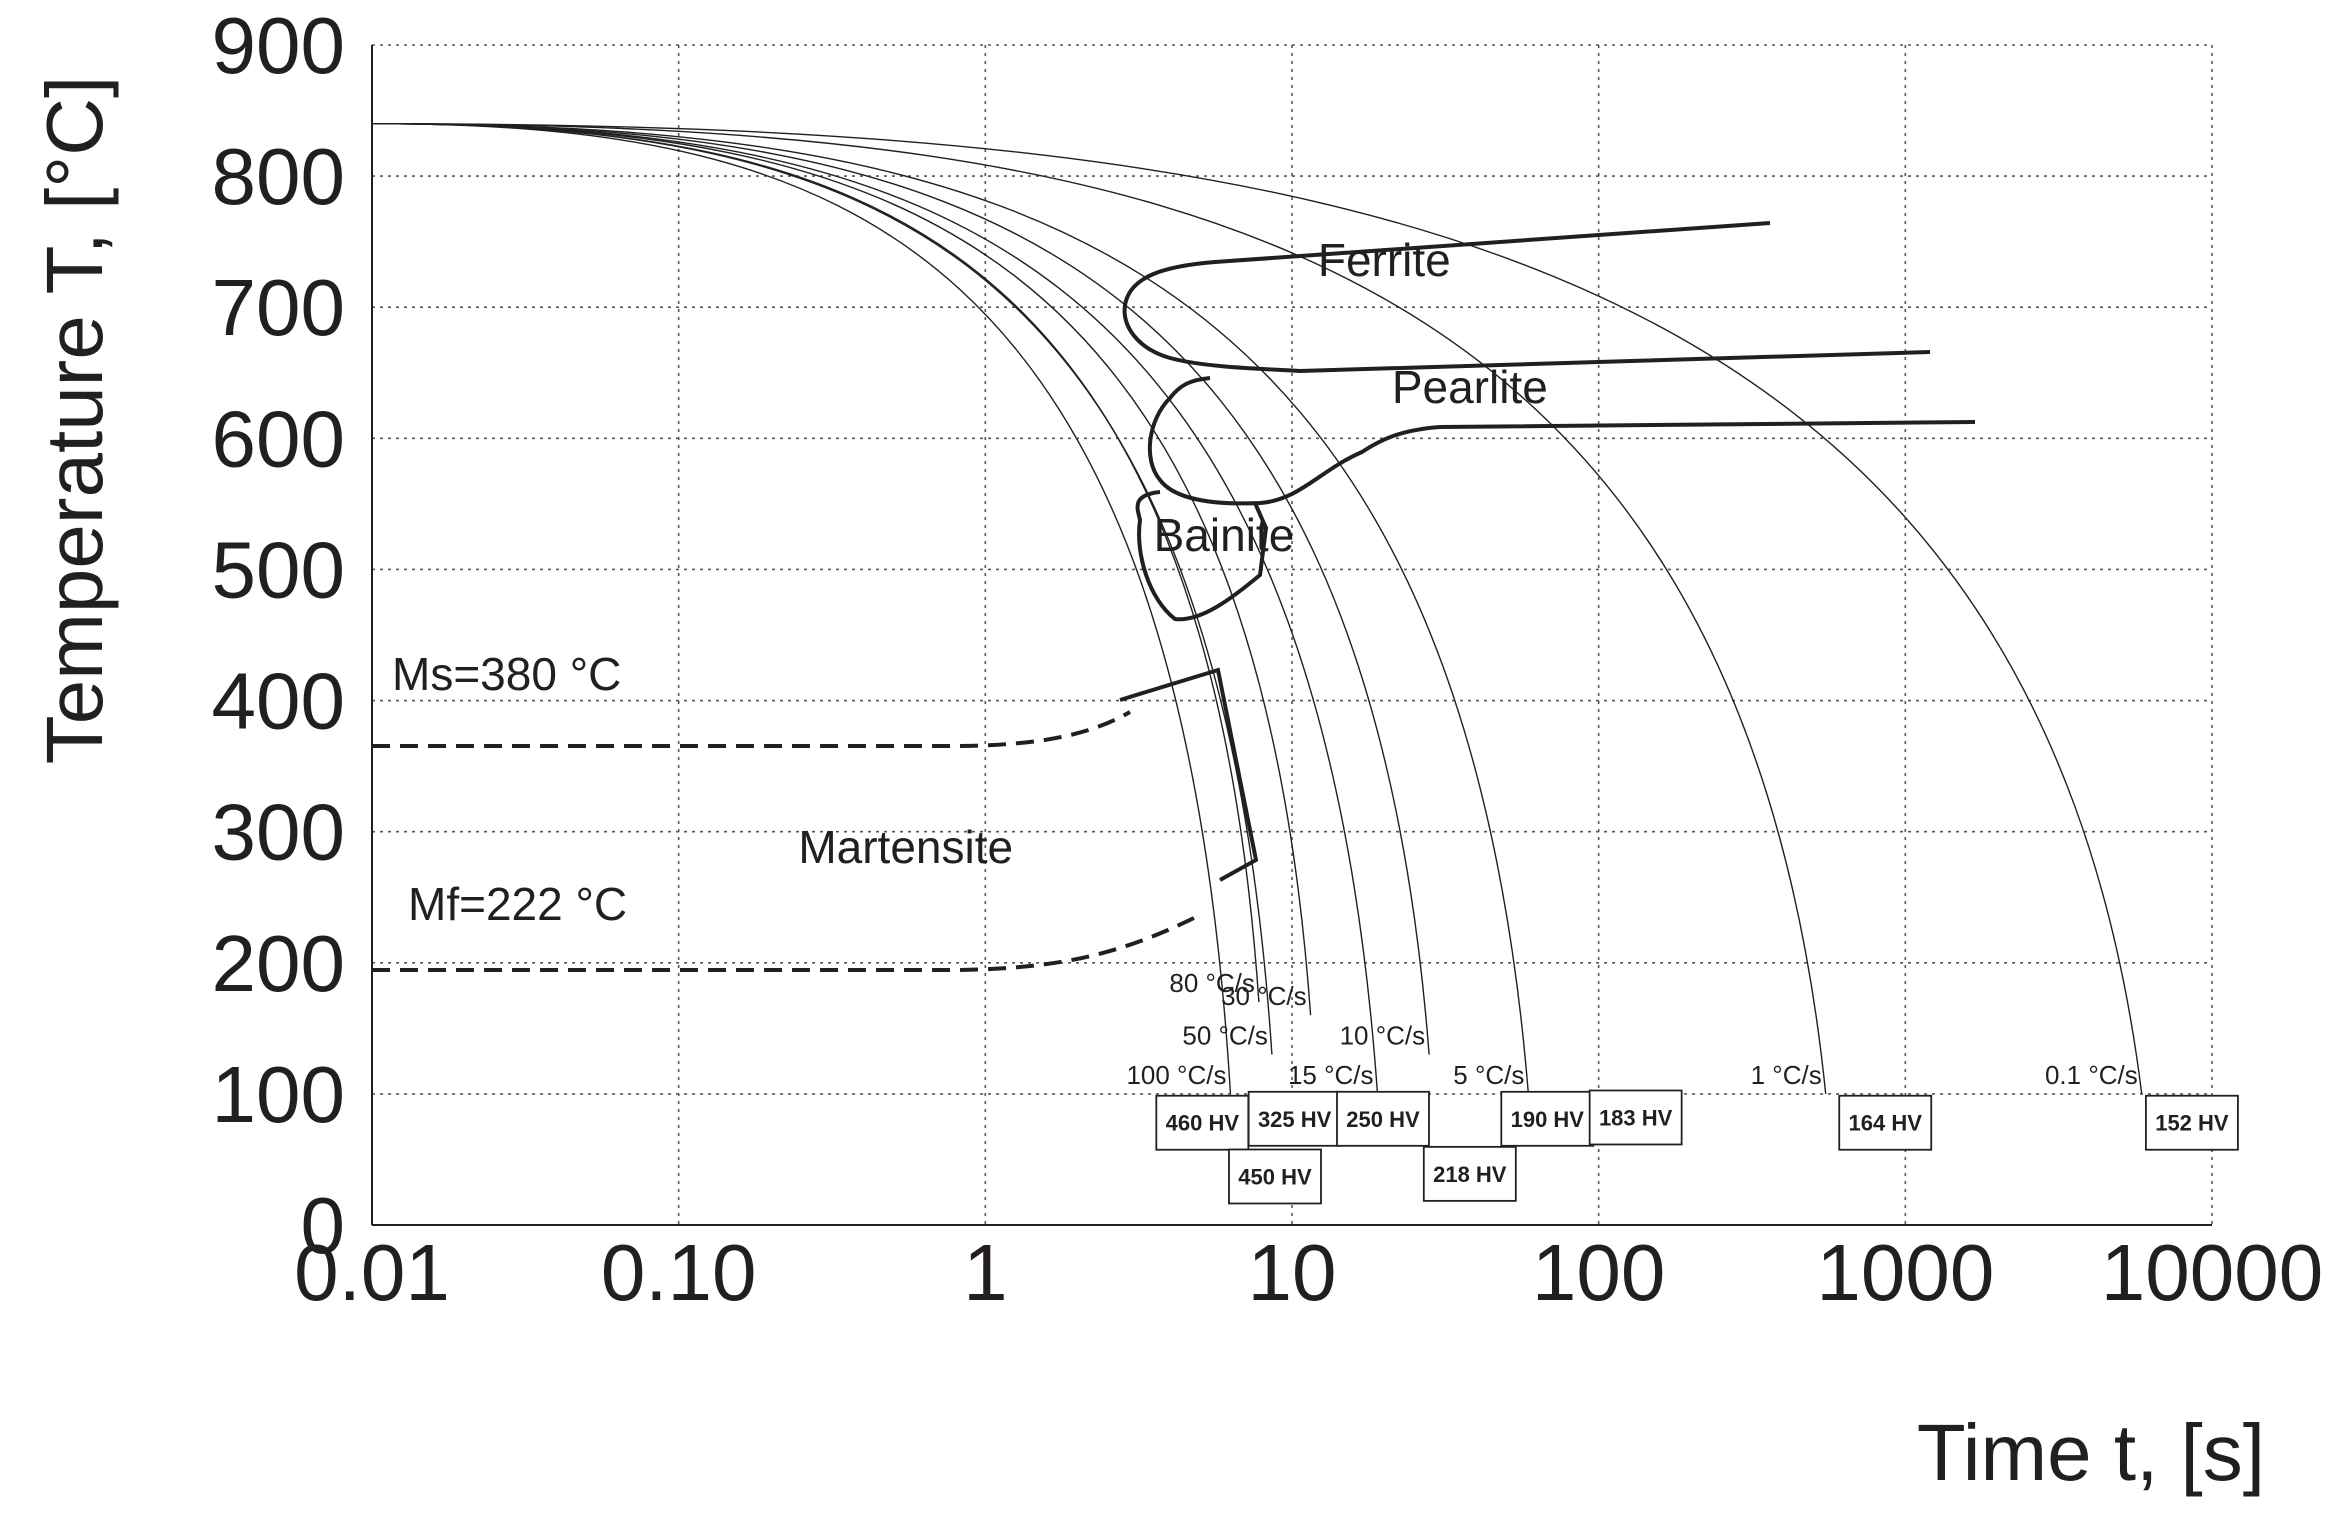  What do you see at coordinates (1292, 1272) in the screenshot?
I see `x-tick-label: 10` at bounding box center [1292, 1272].